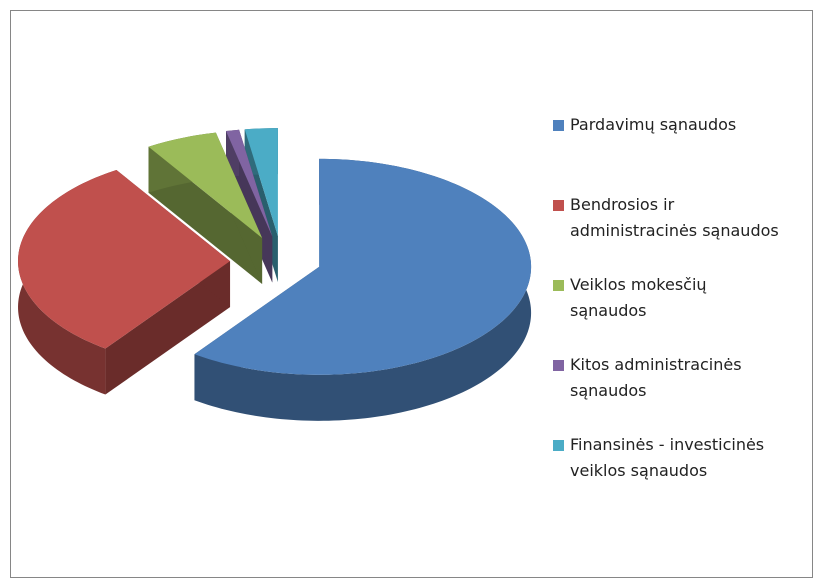  Describe the element at coordinates (674, 217) in the screenshot. I see `legend-label: Bendrosios ir administracinės sąnaudos` at that location.